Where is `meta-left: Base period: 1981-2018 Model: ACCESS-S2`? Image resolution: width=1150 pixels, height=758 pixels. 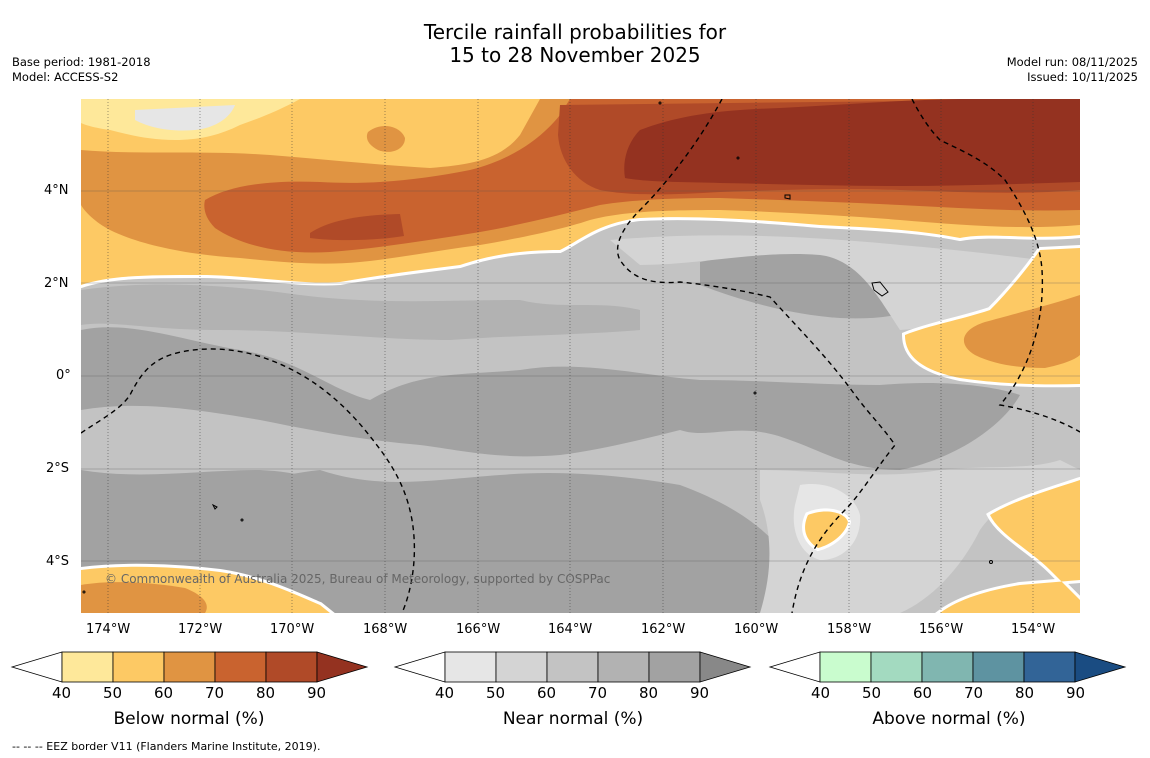
meta-left: Base period: 1981-2018 Model: ACCESS-S2 is located at coordinates (81, 70).